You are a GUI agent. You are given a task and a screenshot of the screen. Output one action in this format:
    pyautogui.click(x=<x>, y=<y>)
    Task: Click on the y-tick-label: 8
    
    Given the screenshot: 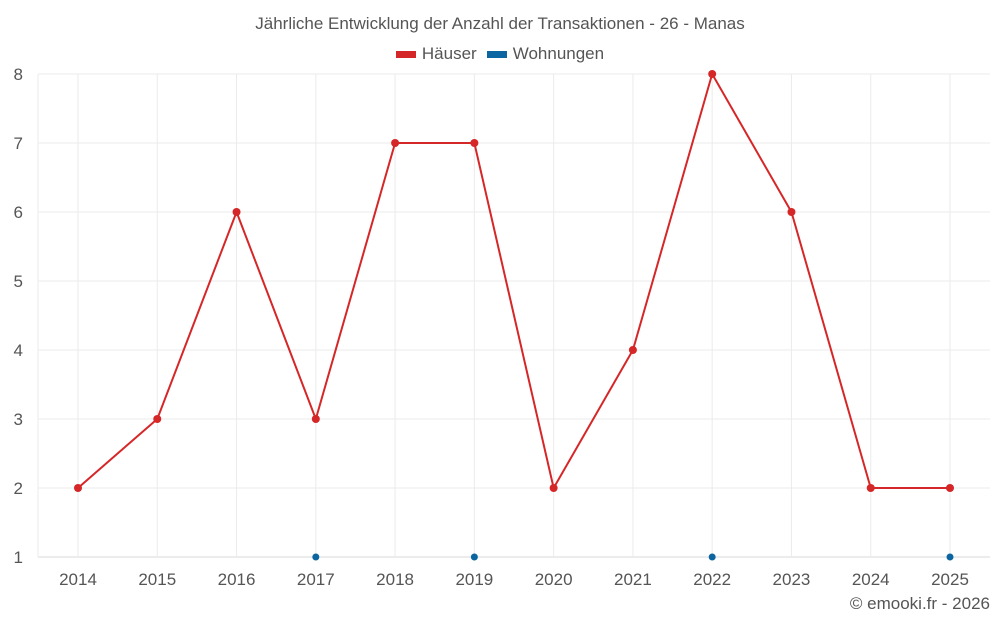 What is the action you would take?
    pyautogui.click(x=18, y=74)
    